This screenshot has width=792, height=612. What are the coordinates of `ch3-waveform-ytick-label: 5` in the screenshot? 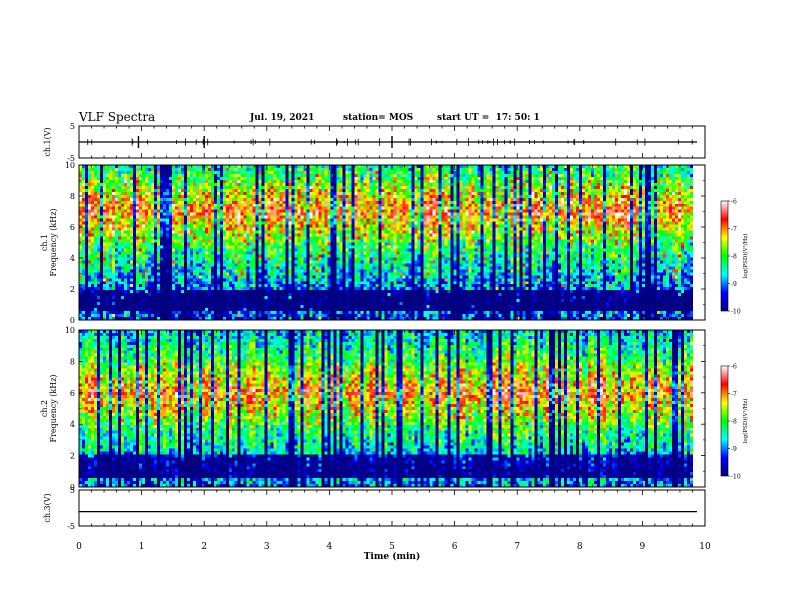 It's located at (72, 490).